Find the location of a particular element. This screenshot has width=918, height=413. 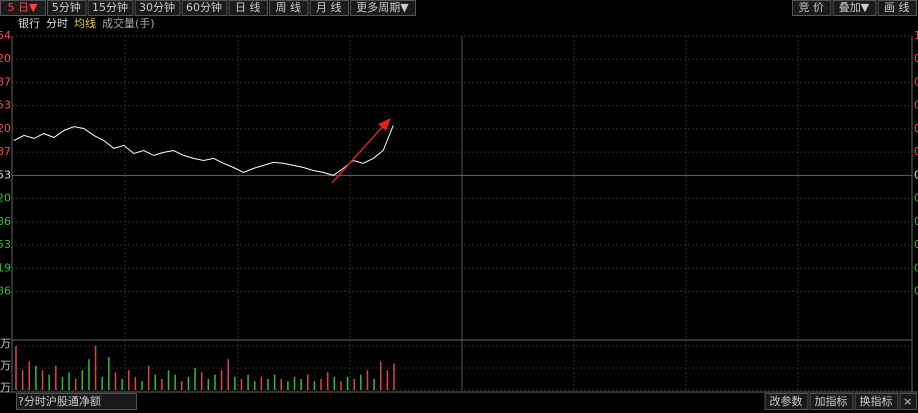

toolbar-button-label: 60分钟 is located at coordinates (204, 7).